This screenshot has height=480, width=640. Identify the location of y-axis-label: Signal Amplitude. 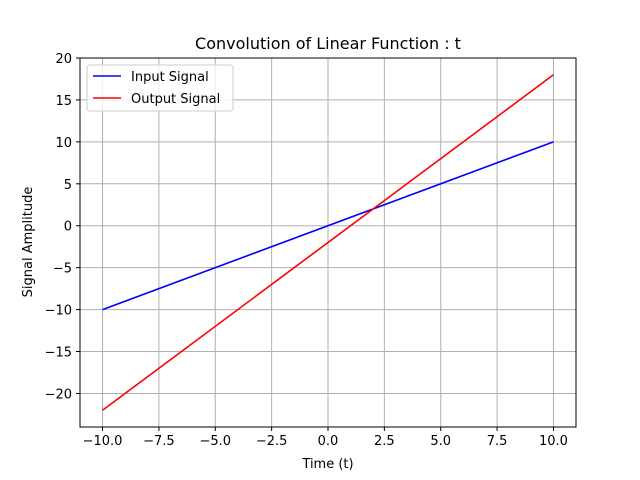
(28, 242).